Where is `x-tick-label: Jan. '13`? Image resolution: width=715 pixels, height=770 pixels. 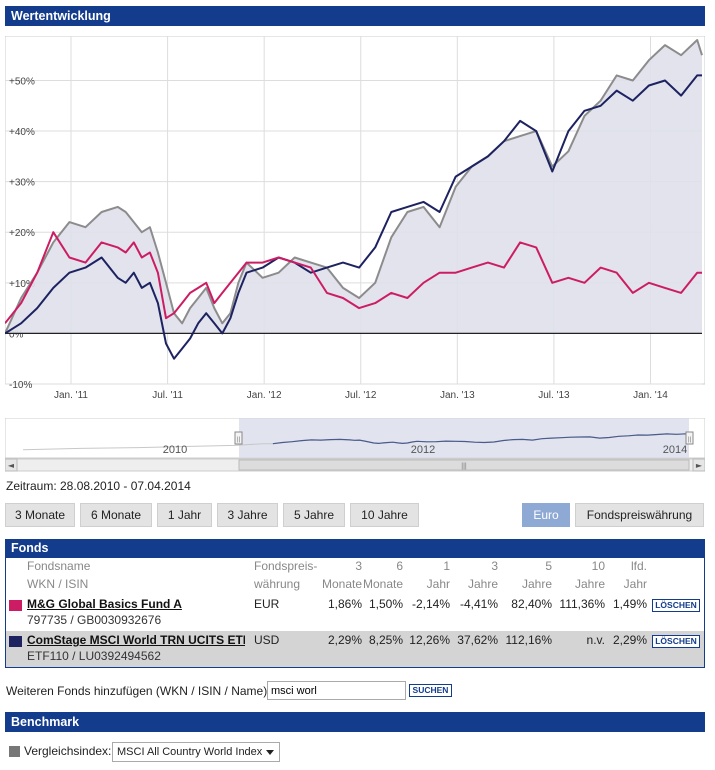 x-tick-label: Jan. '13 is located at coordinates (457, 395).